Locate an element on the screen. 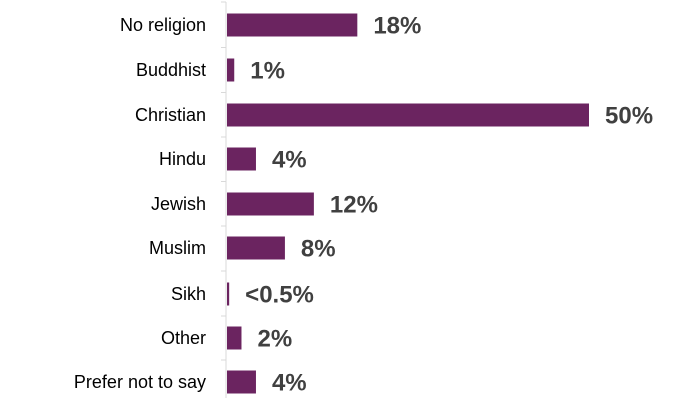 The height and width of the screenshot is (398, 687). bar-no-religion is located at coordinates (292, 25).